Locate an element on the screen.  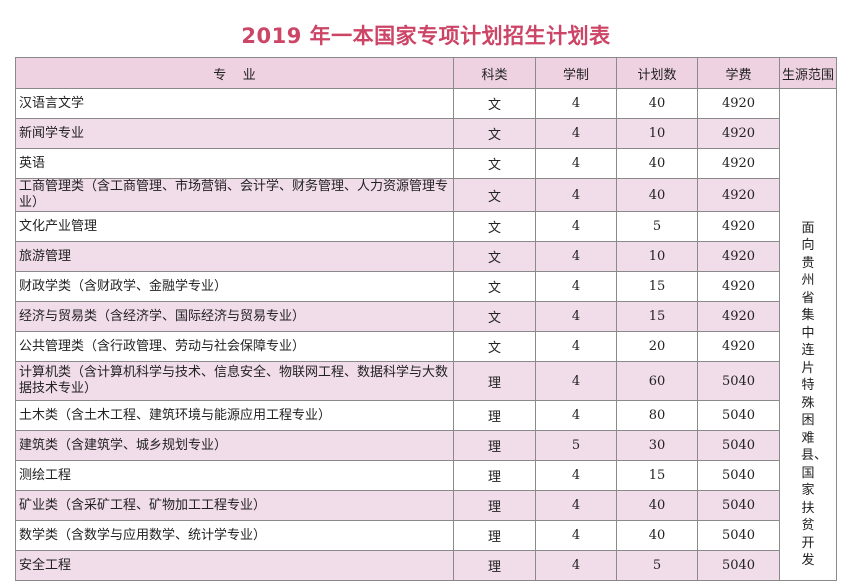
table-row: 英语文 4 40 4920 is located at coordinates (426, 163).